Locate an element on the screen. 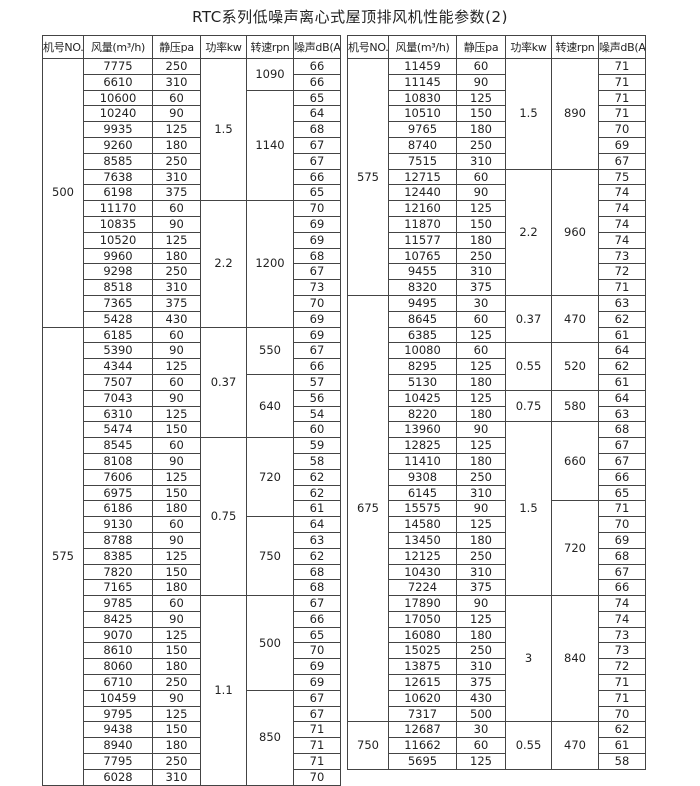 This screenshot has width=700, height=786. airflow-cell: 8108 is located at coordinates (118, 461).